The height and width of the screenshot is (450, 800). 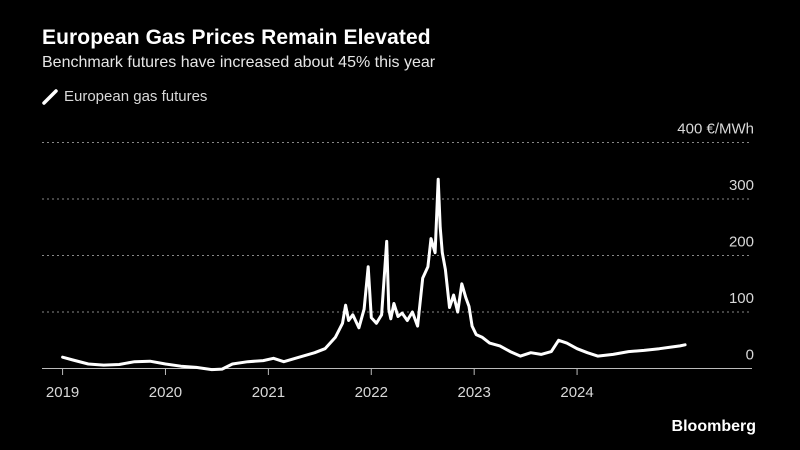 I want to click on legend: European gas futures, so click(x=124, y=96).